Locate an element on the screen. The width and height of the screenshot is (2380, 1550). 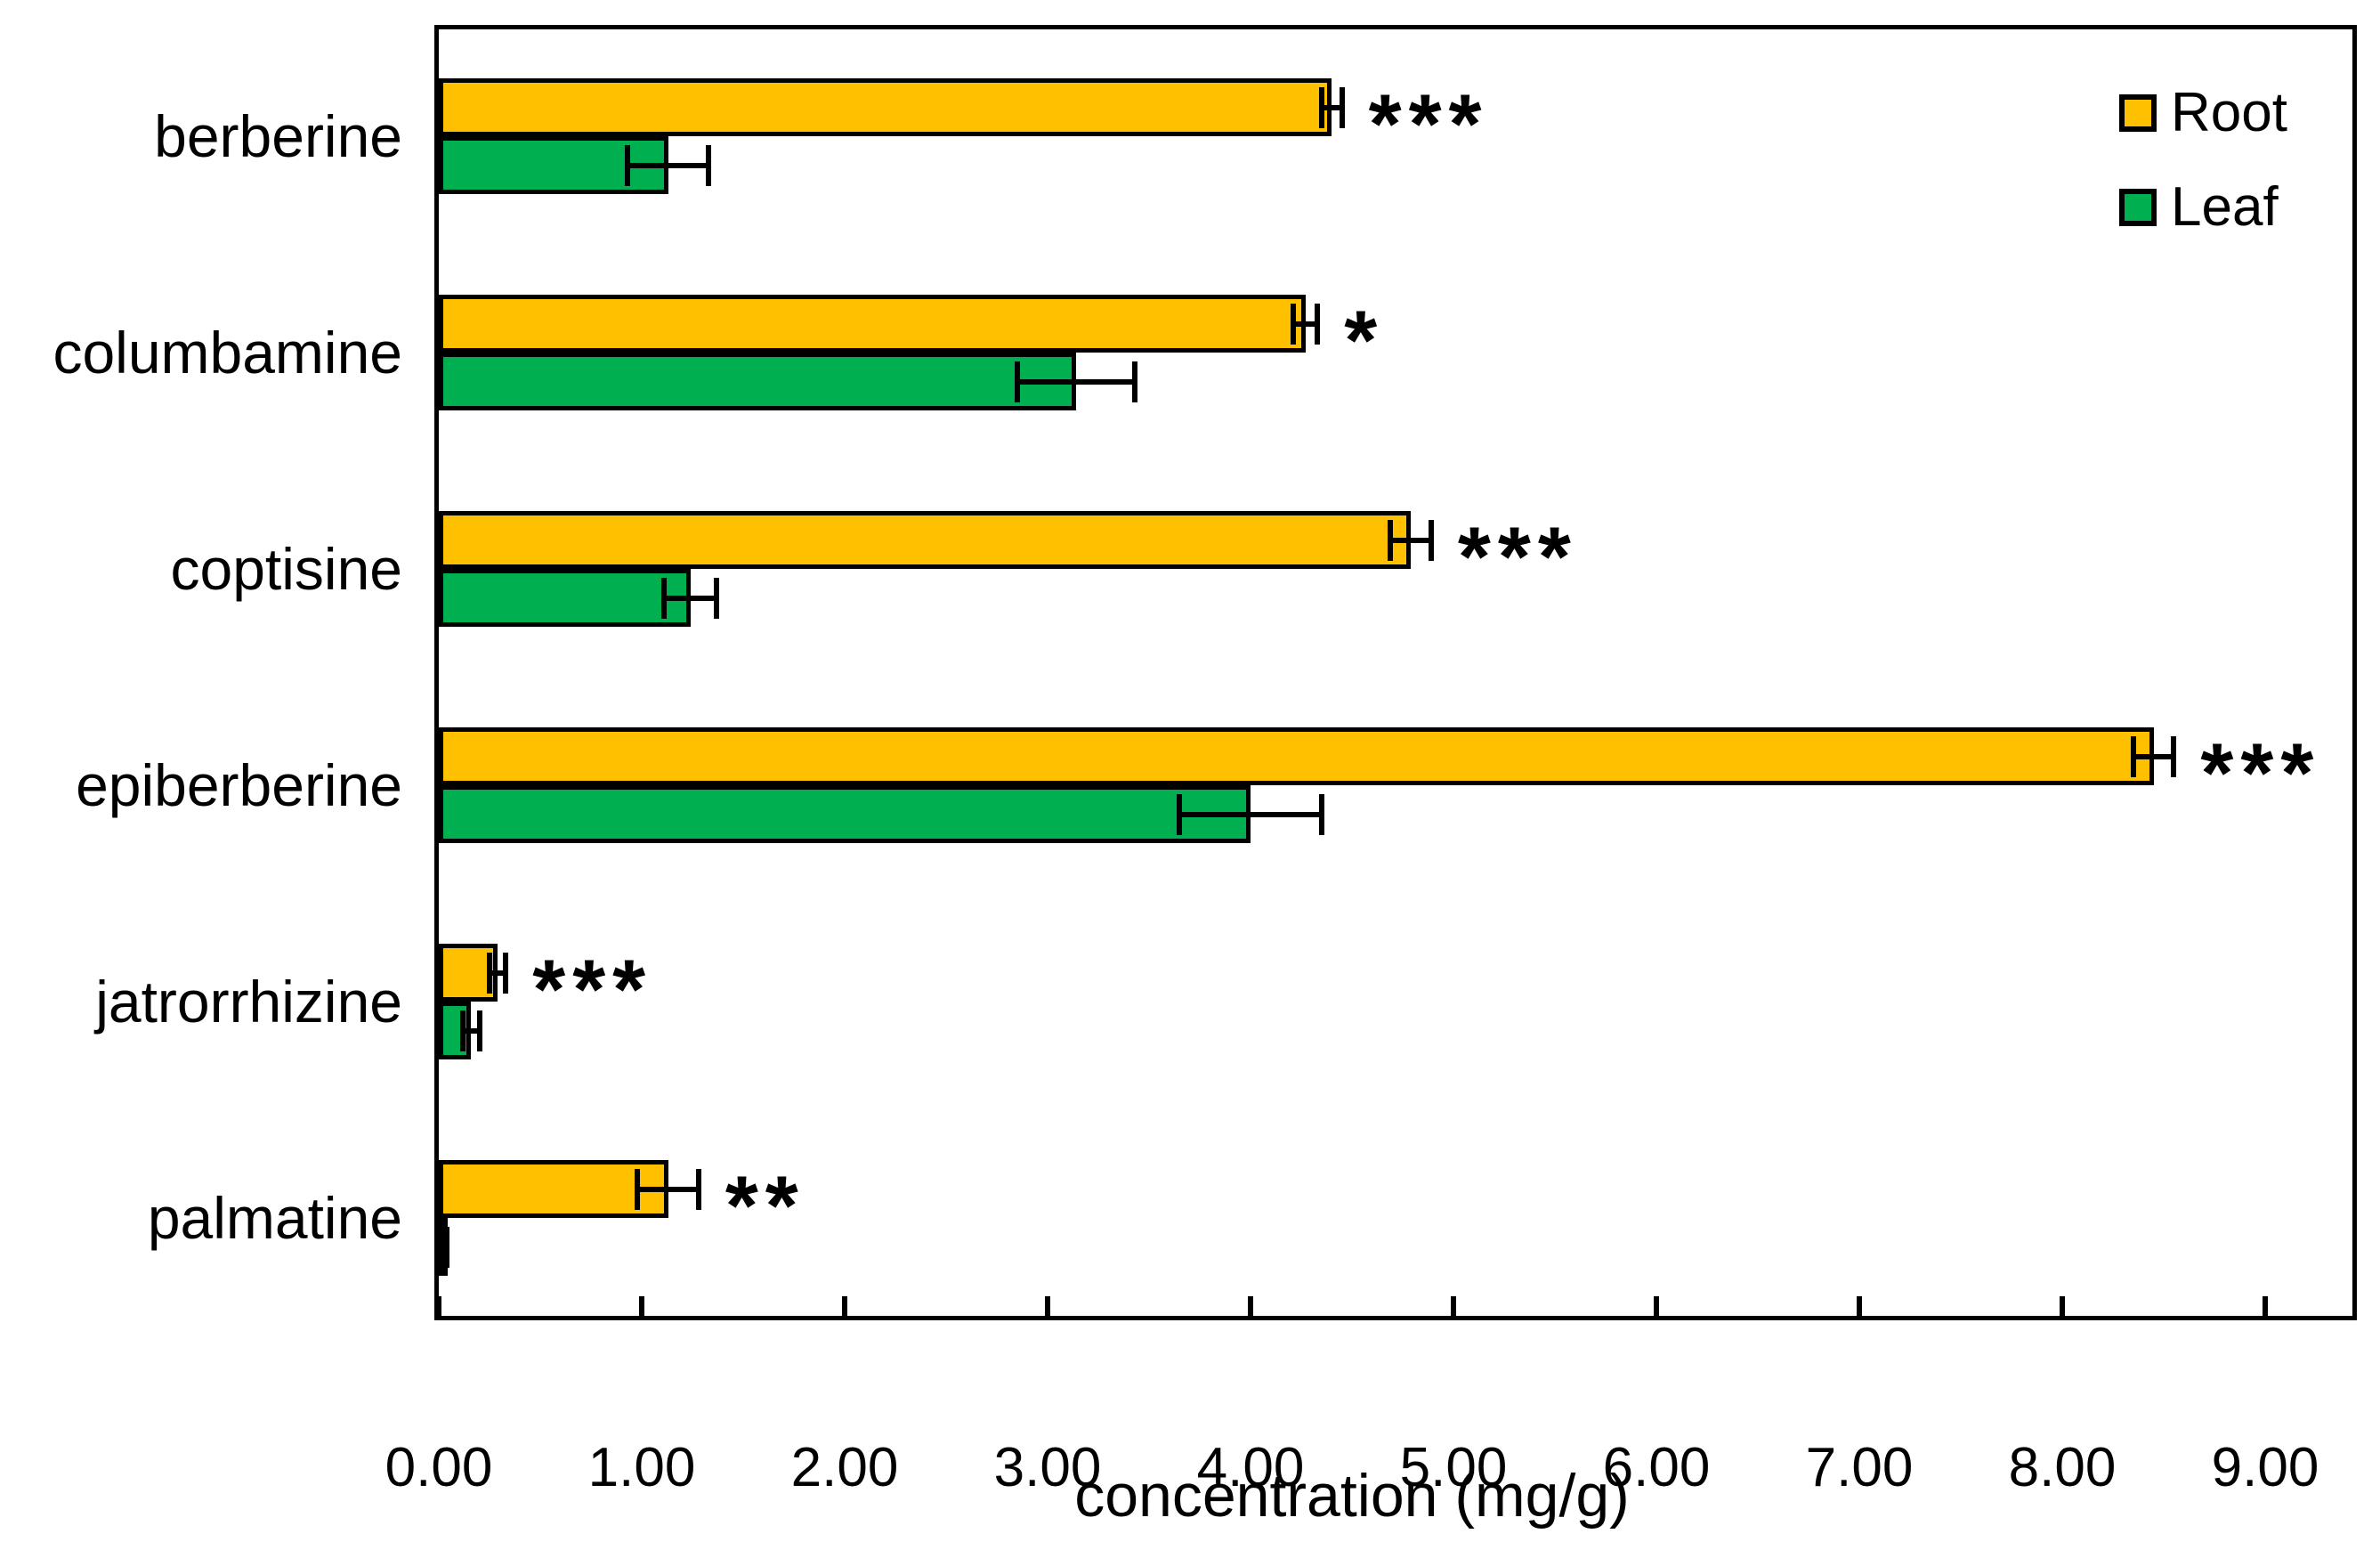
x-tick-3.00 is located at coordinates (1048, 1306).